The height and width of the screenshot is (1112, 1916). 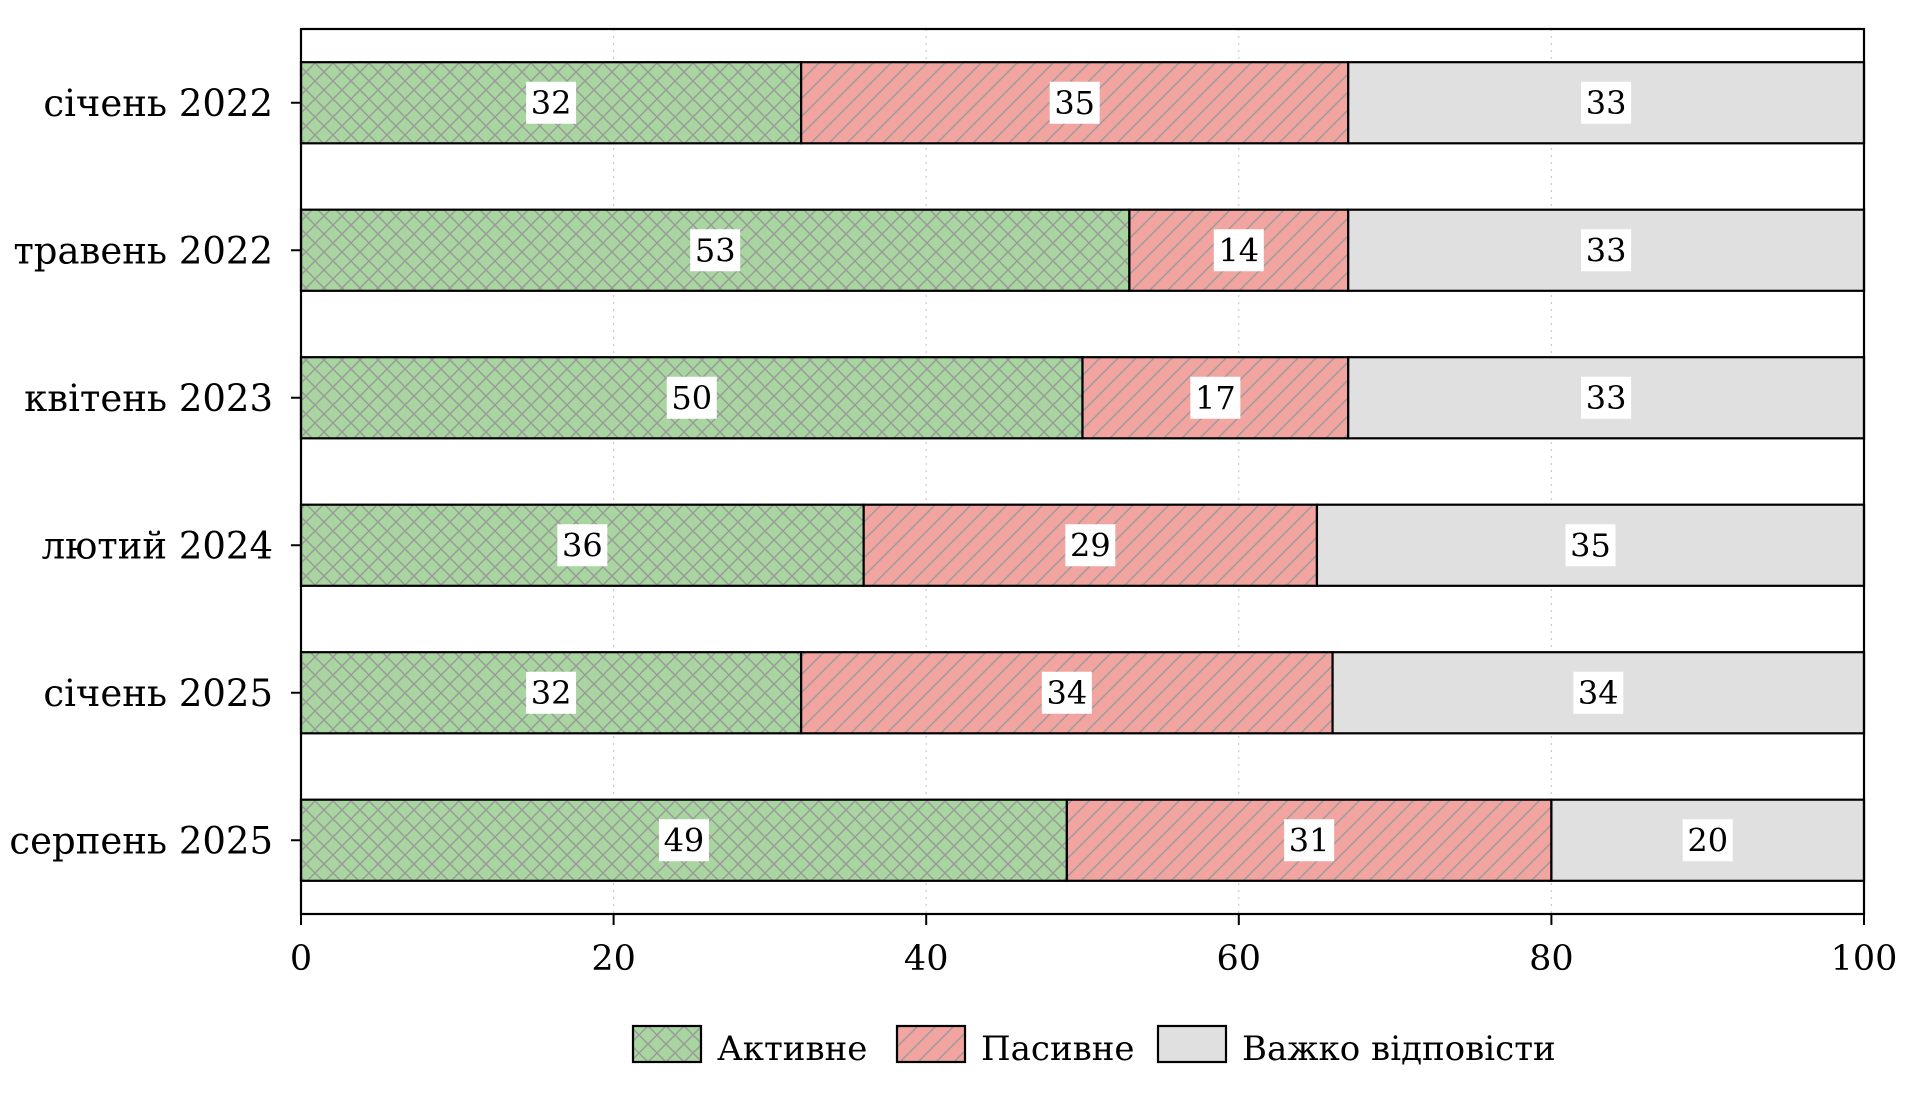 I want to click on x-tick-label: 60, so click(x=1239, y=959).